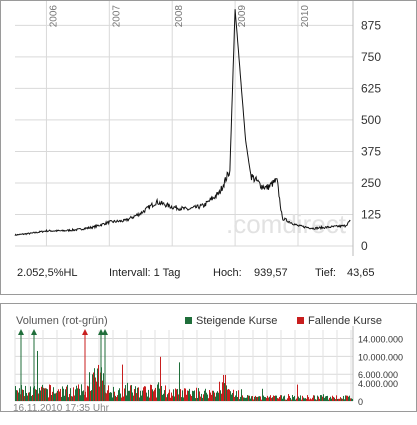  What do you see at coordinates (286, 224) in the screenshot?
I see `watermark-text: .comdirect` at bounding box center [286, 224].